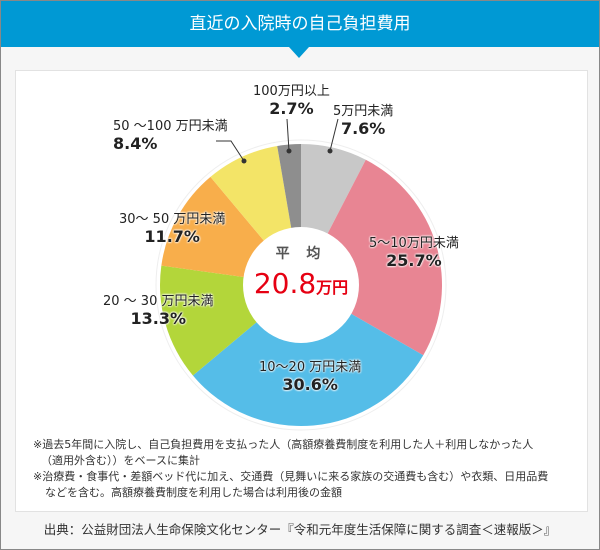 The width and height of the screenshot is (600, 550). What do you see at coordinates (193, 492) in the screenshot?
I see `note-2-cont: などを含む。高額療養費制度を利用した場合は利用後の金額` at bounding box center [193, 492].